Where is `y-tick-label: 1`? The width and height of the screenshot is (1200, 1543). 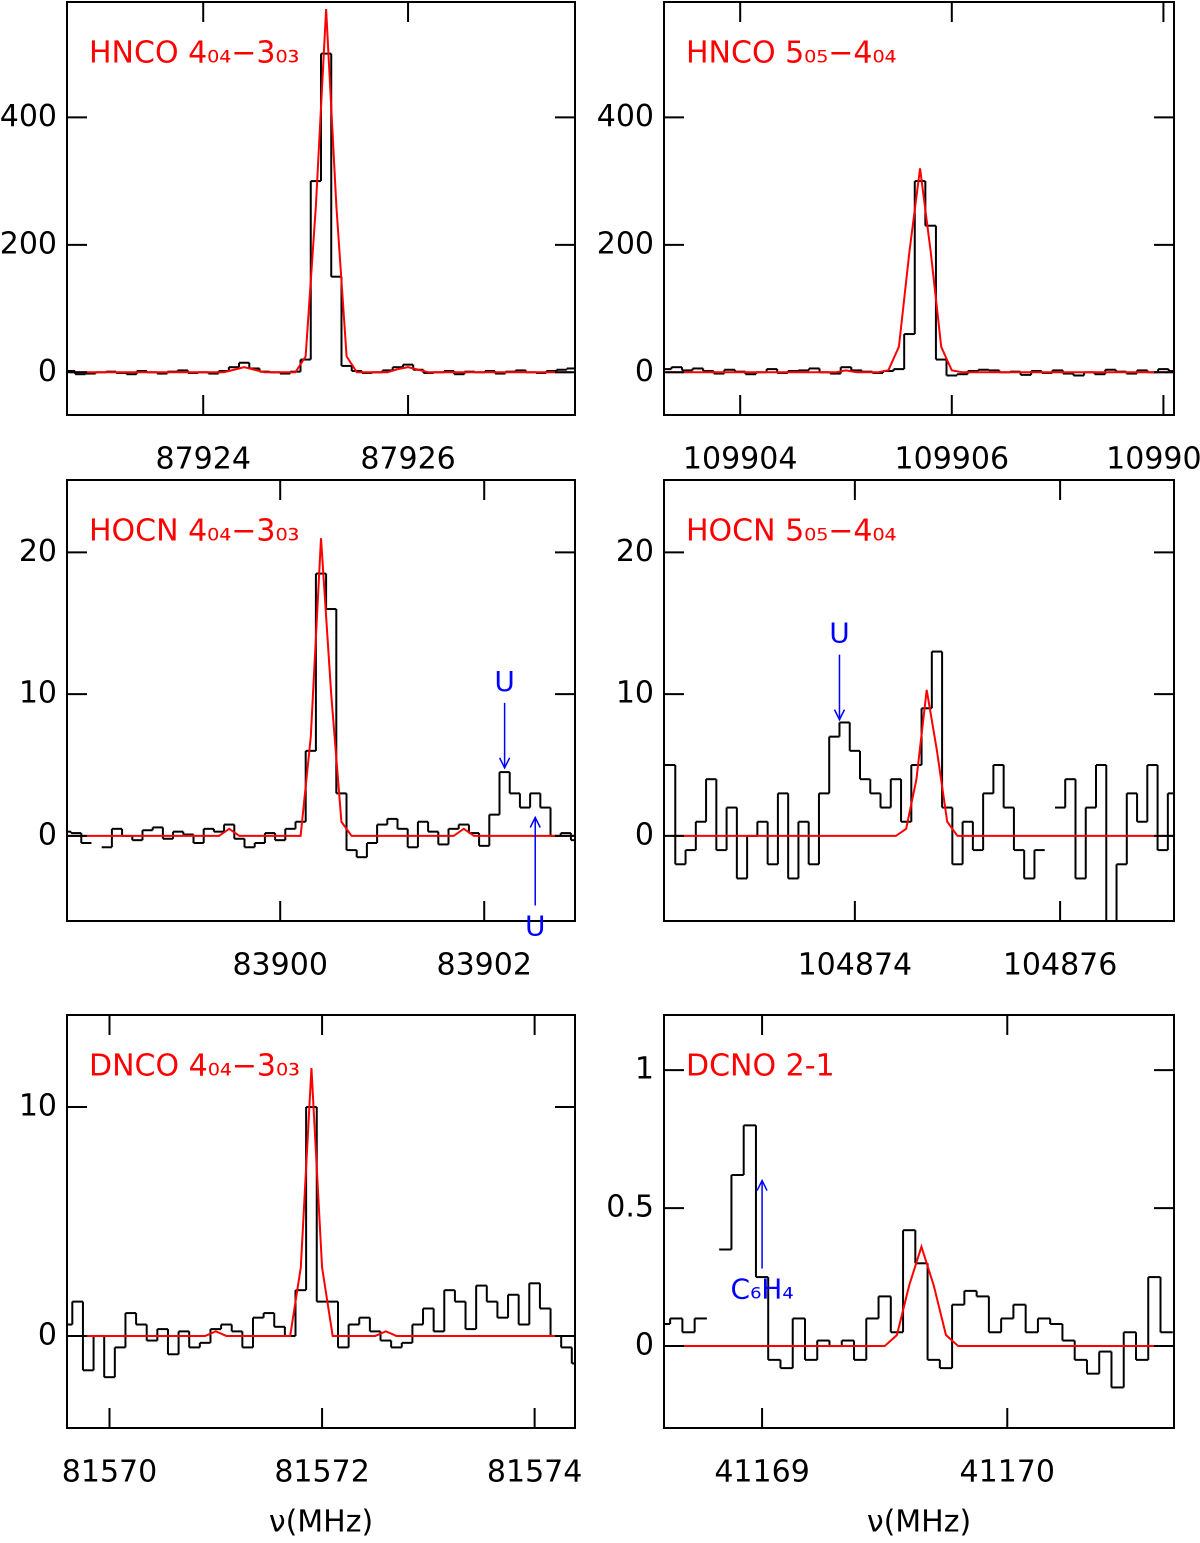 y-tick-label: 1 is located at coordinates (644, 1069).